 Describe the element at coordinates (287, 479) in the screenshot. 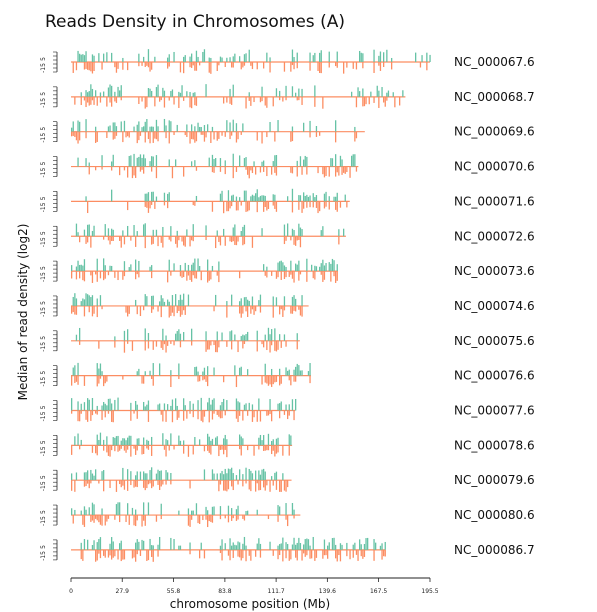

I see `chromosome-row: -155 NC_000079.6` at that location.